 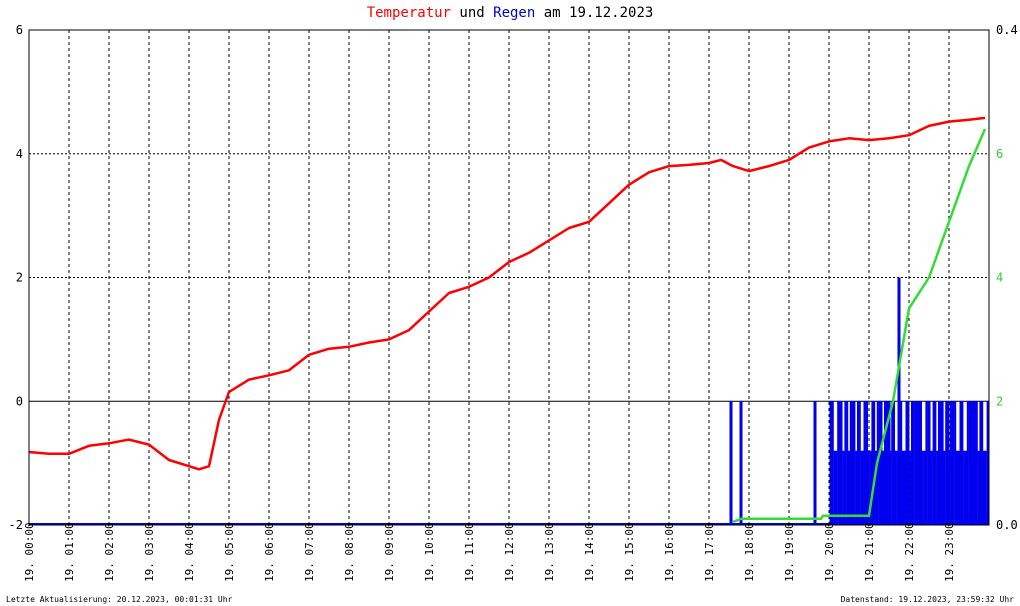 I want to click on x-tick-label: 19. 02:00, so click(x=109, y=552).